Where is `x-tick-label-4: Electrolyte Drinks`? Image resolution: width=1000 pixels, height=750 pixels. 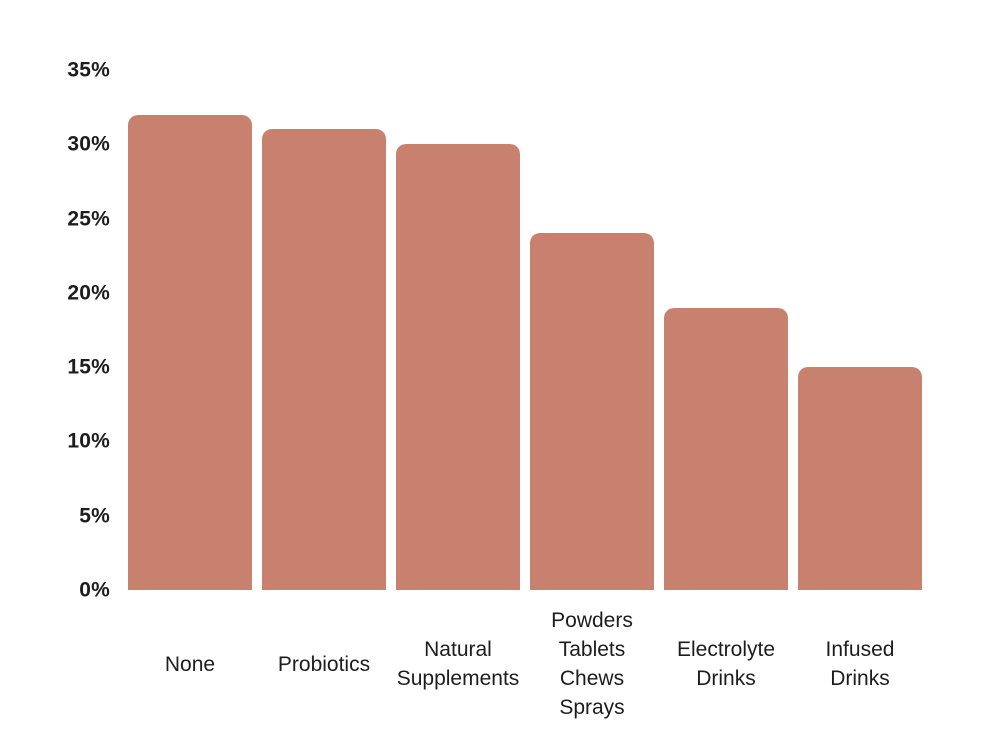 x-tick-label-4: Electrolyte Drinks is located at coordinates (726, 664).